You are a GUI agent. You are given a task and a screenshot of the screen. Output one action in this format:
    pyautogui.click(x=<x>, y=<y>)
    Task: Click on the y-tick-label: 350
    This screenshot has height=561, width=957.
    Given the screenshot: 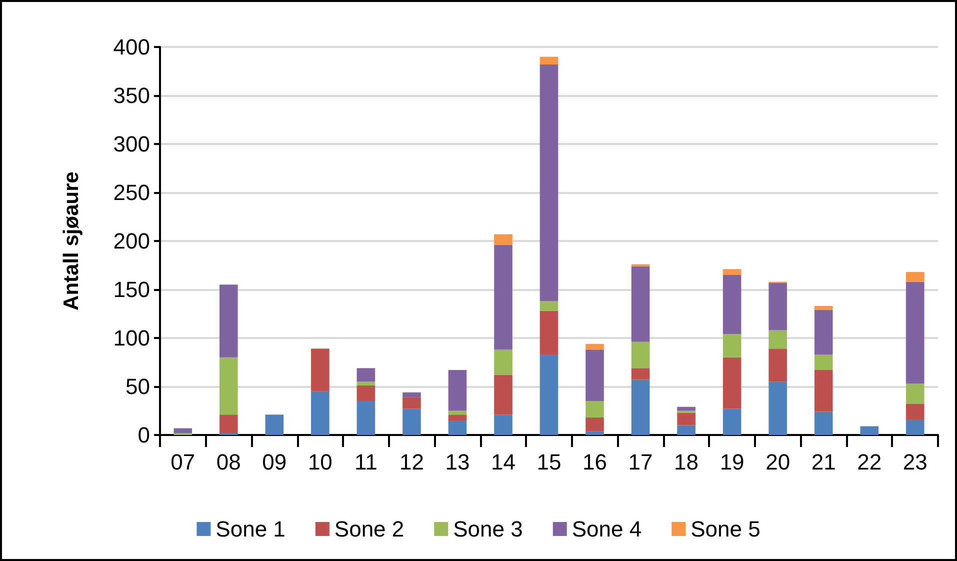 What is the action you would take?
    pyautogui.click(x=131, y=95)
    